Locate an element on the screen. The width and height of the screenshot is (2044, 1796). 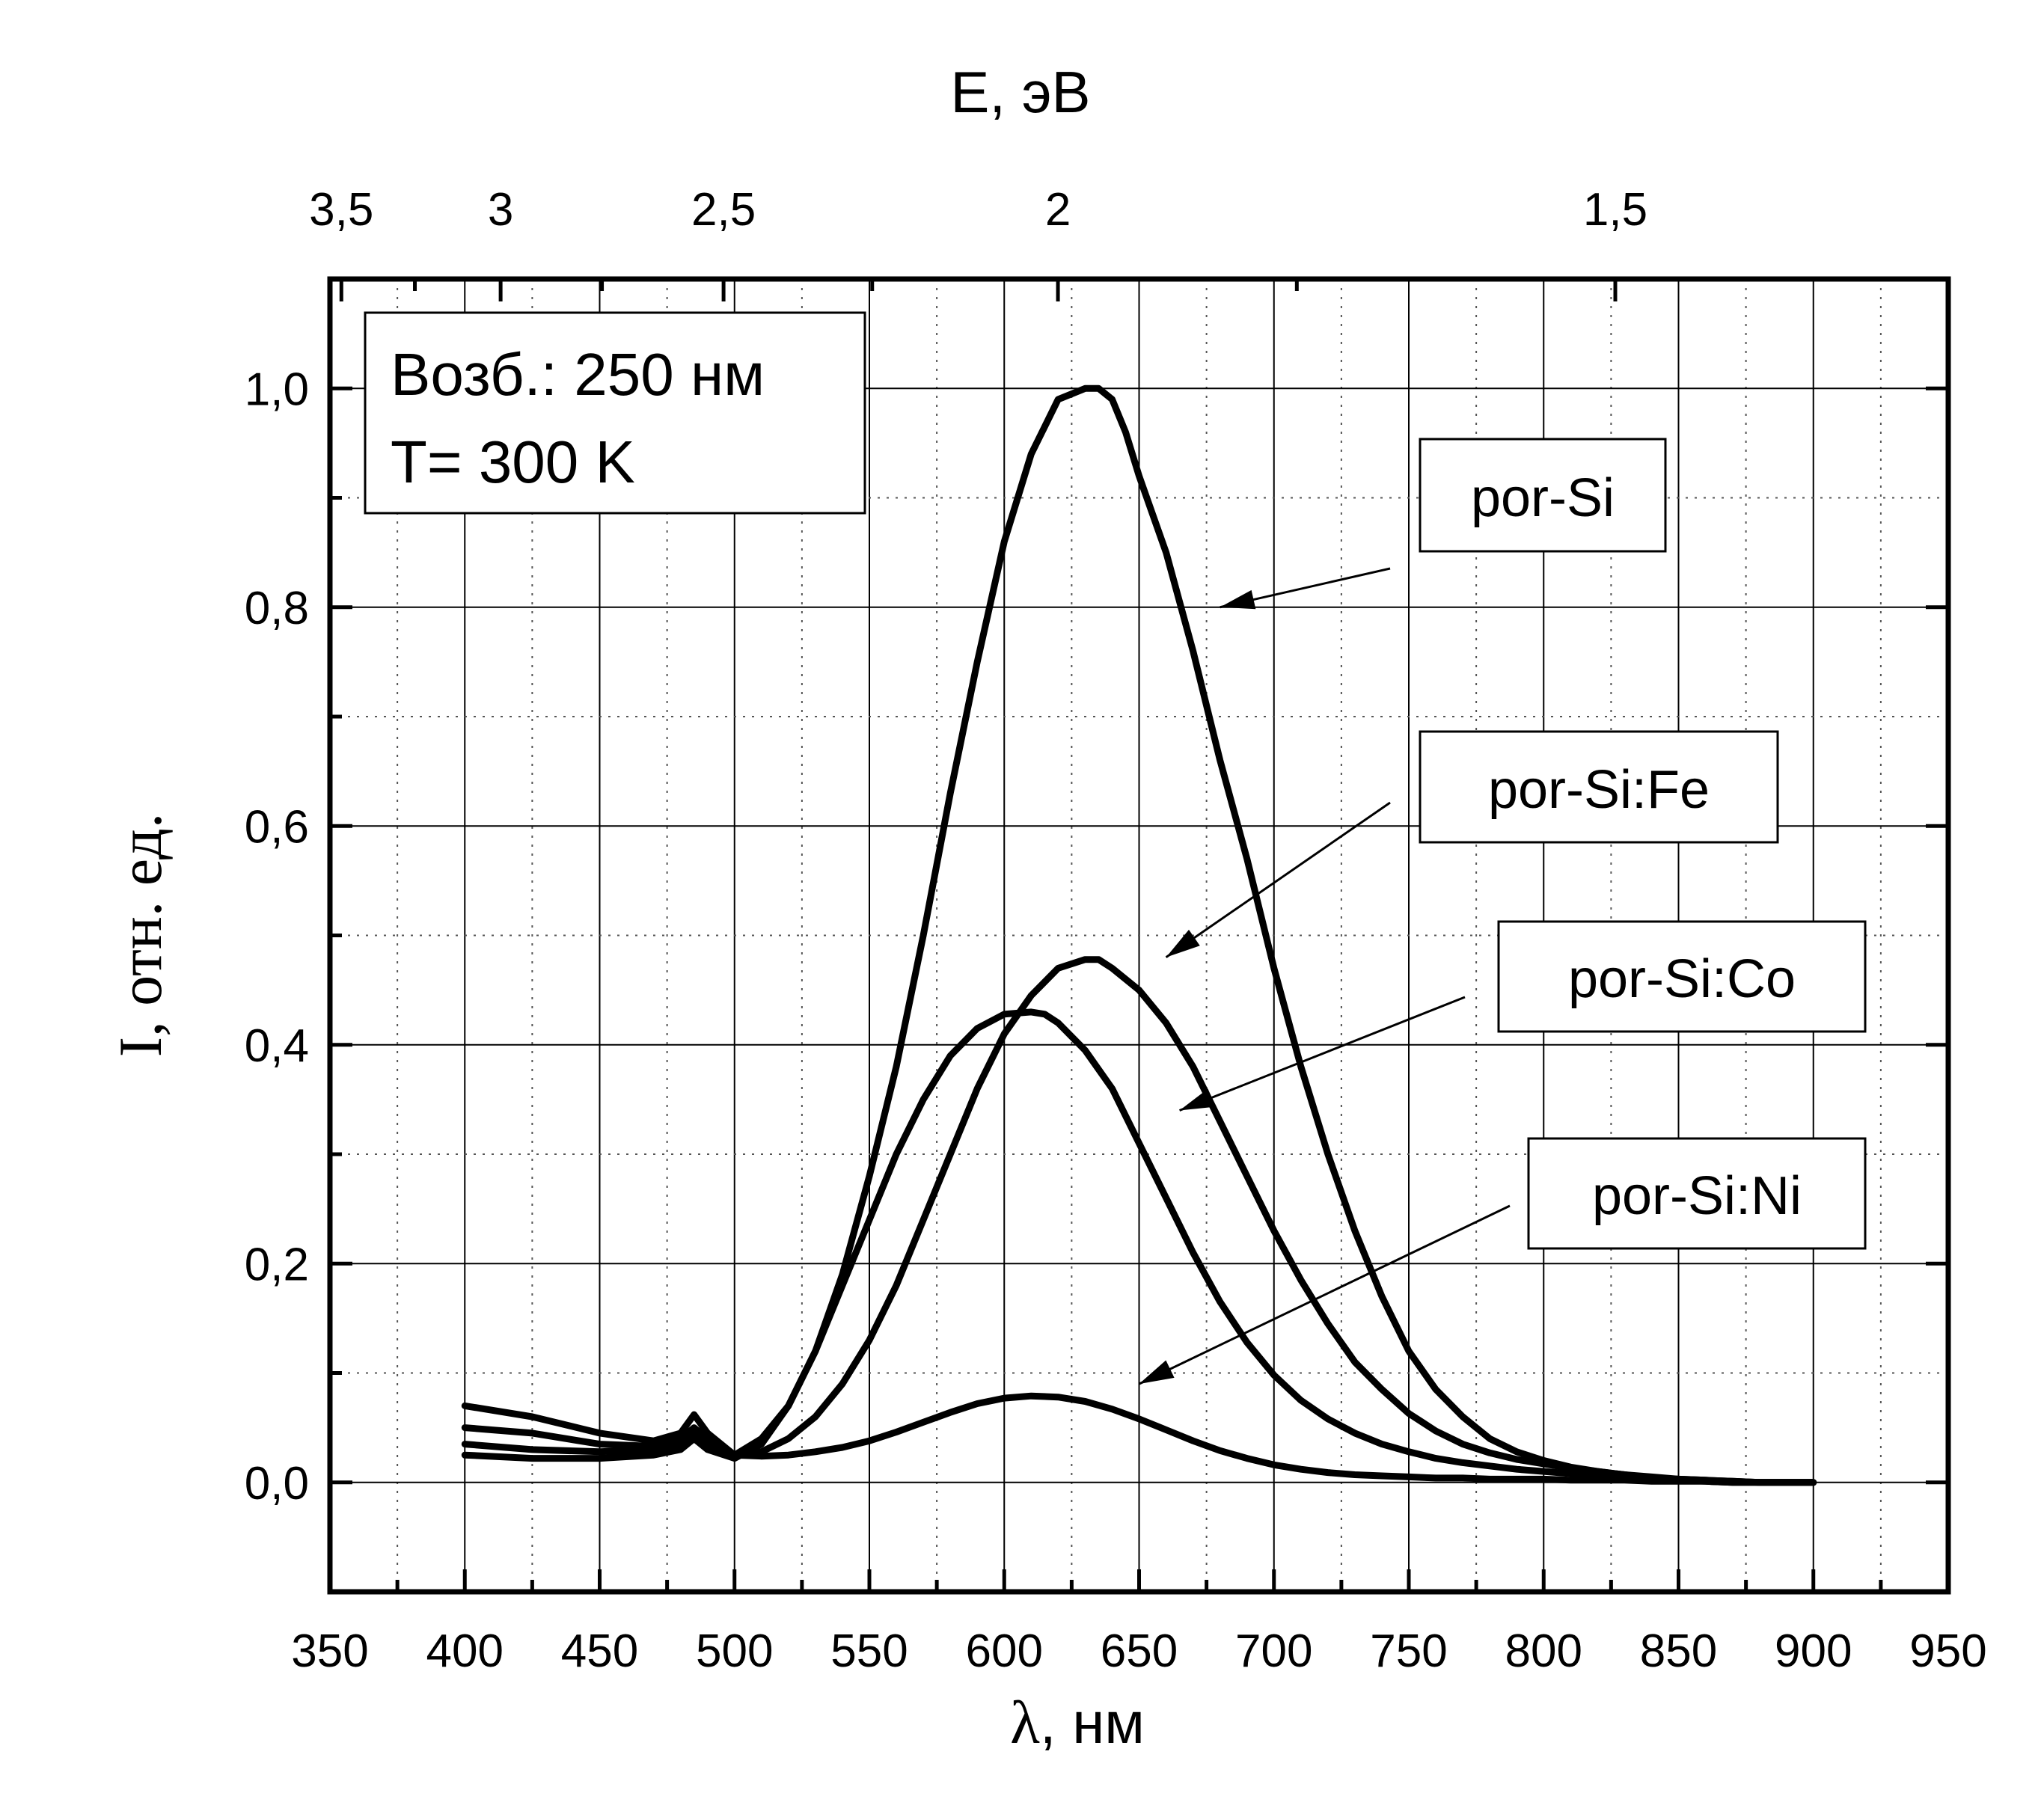
label-por-si-ni: por-Si:Ni is located at coordinates (1697, 1196).